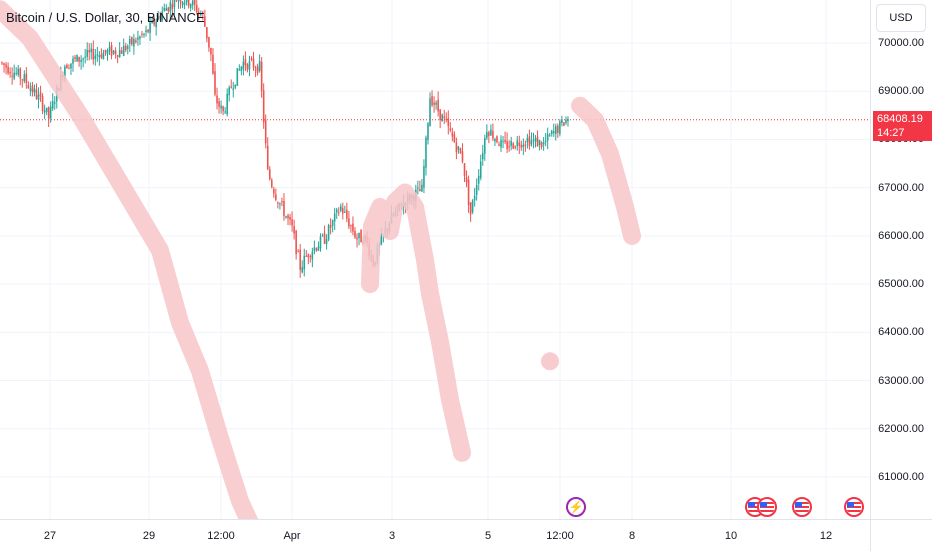  What do you see at coordinates (221, 536) in the screenshot?
I see `time-tick-label: 12:00` at bounding box center [221, 536].